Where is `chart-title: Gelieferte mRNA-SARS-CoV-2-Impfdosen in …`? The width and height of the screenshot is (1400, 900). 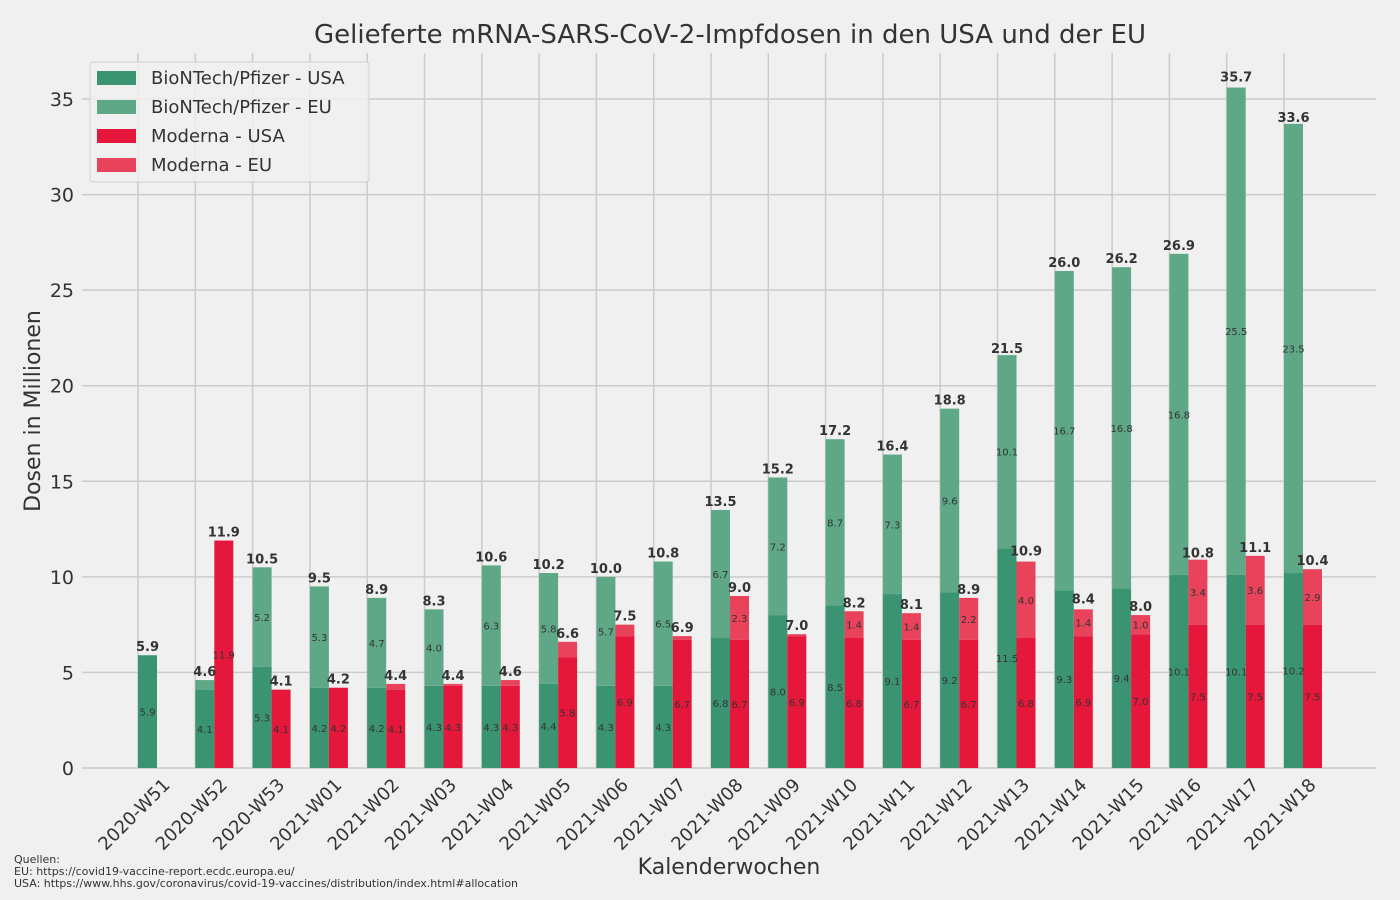 chart-title: Gelieferte mRNA-SARS-CoV-2-Impfdosen in … is located at coordinates (730, 35).